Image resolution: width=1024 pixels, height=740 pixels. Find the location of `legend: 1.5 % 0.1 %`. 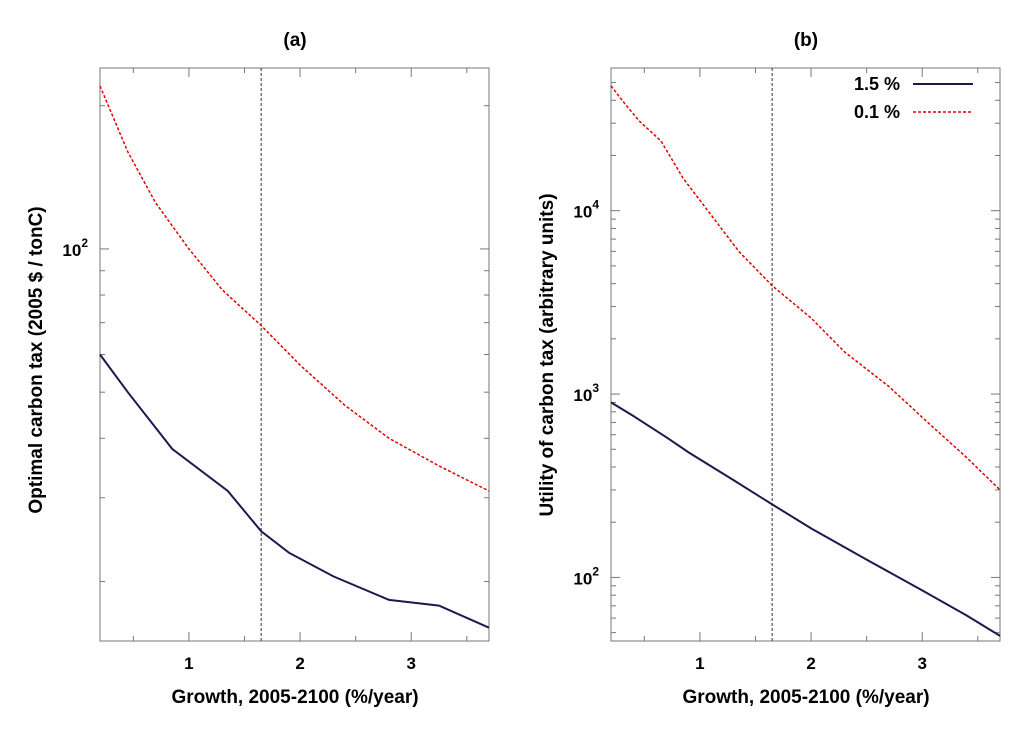

legend: 1.5 % 0.1 % is located at coordinates (913, 98).